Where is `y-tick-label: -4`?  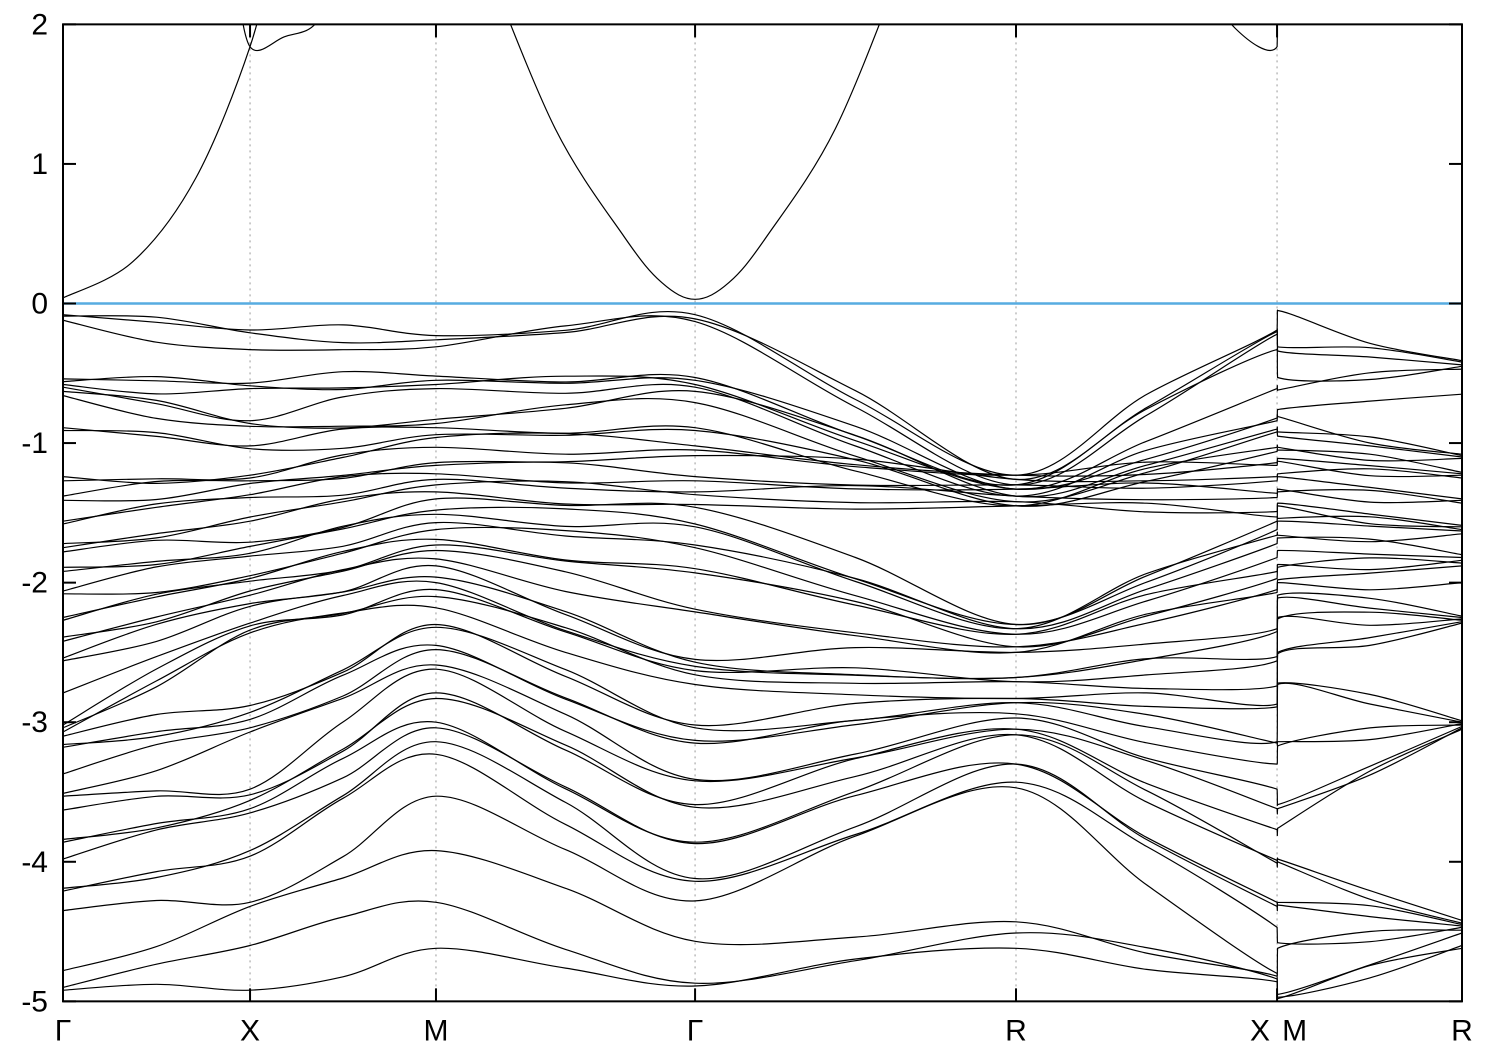 y-tick-label: -4 is located at coordinates (34, 862).